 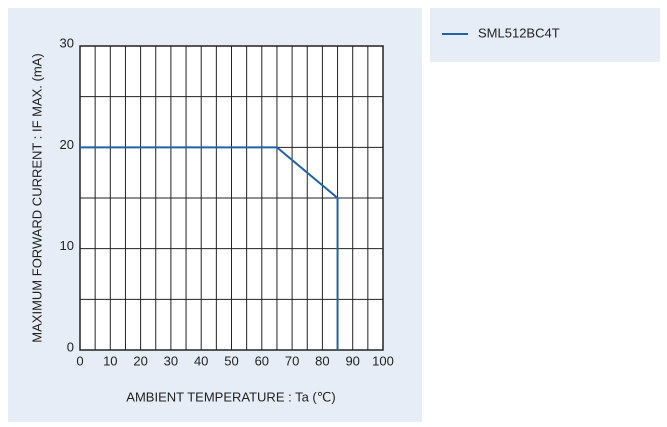 I want to click on x-axis-label: AMBIENT TEMPERATURE : Ta (℃), so click(x=230, y=396).